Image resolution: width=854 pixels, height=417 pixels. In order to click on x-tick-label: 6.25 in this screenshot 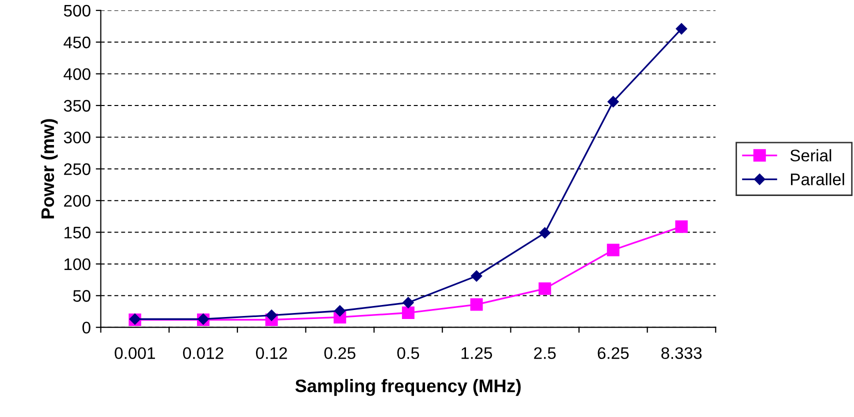, I will do `click(613, 353)`.